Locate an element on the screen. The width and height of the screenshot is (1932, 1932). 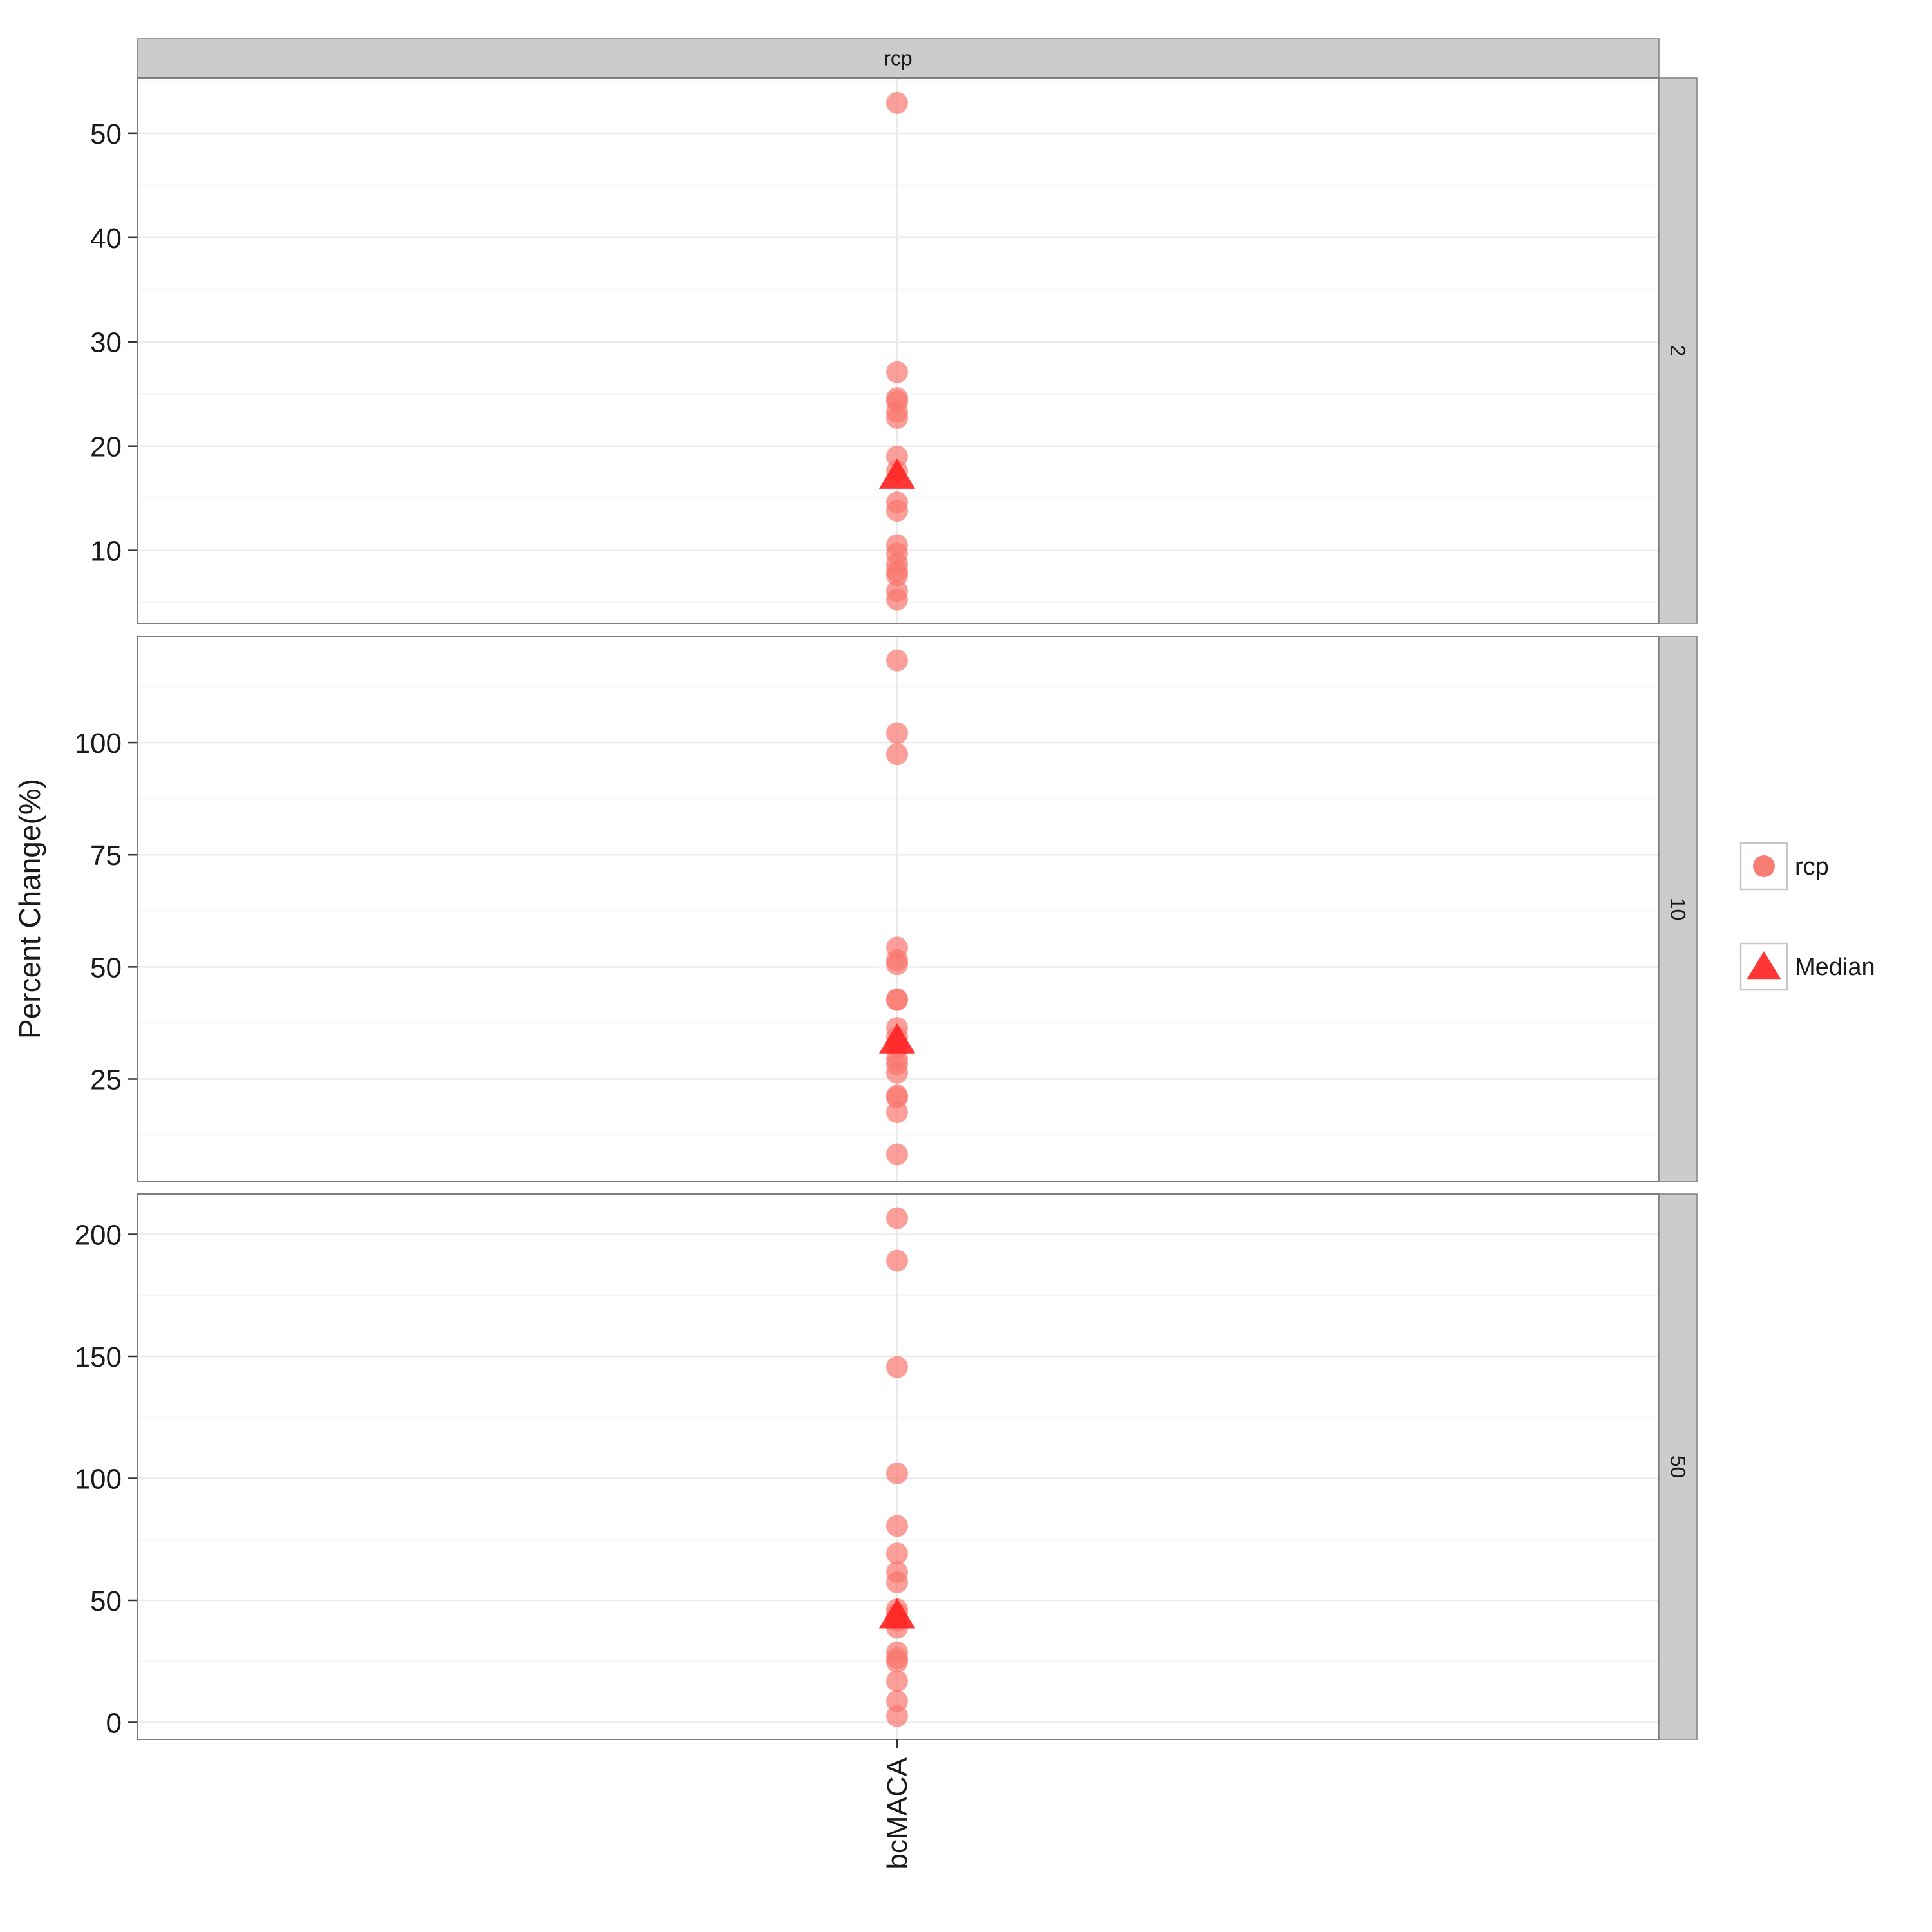
facet-strip-top-label: rcp is located at coordinates (898, 58).